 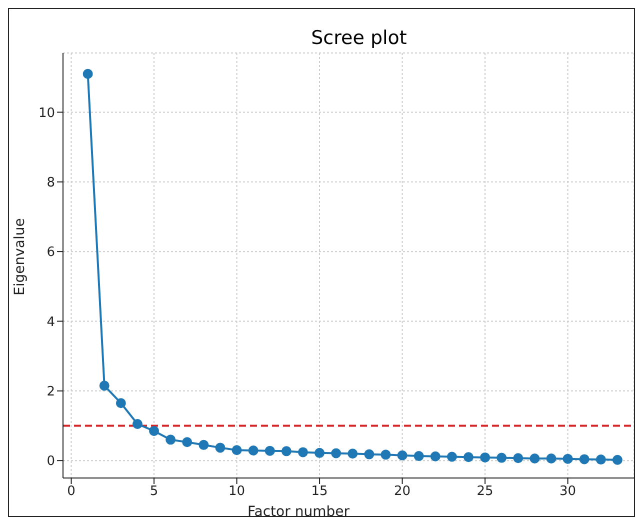 What do you see at coordinates (50, 183) in the screenshot?
I see `y-tick-label: 8` at bounding box center [50, 183].